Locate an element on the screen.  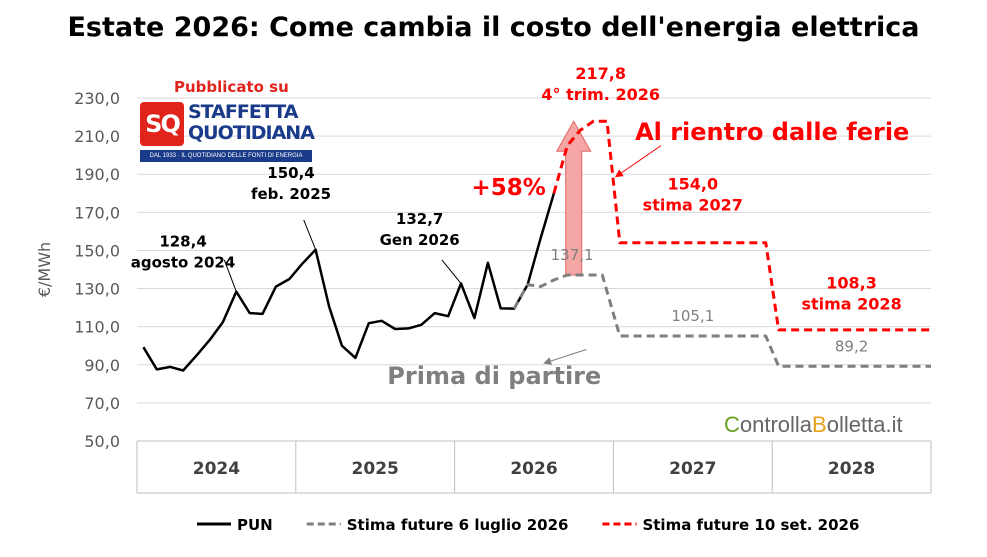
data-label: 128,4 is located at coordinates (182, 242).